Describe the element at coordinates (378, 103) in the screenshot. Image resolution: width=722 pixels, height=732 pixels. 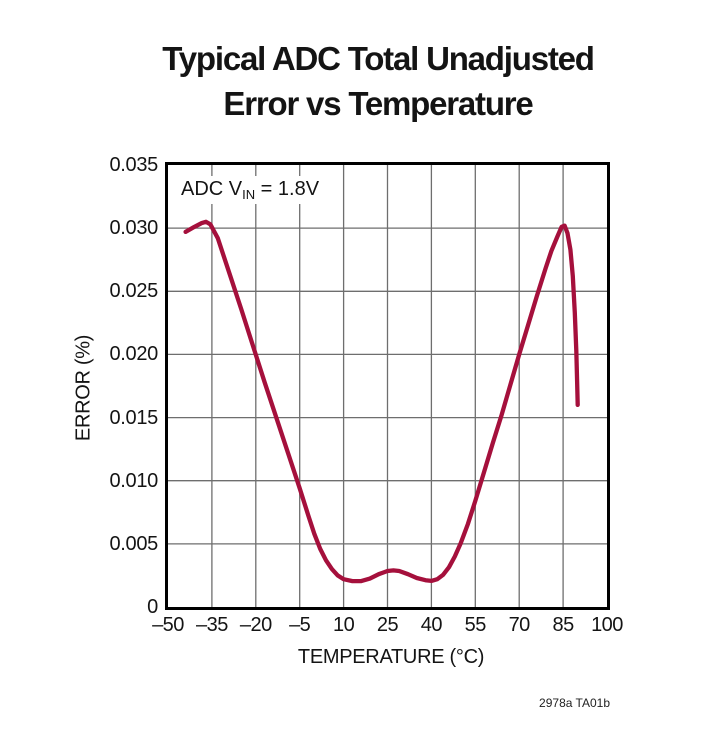
I see `chart-title-line2: Error vs Temperature` at that location.